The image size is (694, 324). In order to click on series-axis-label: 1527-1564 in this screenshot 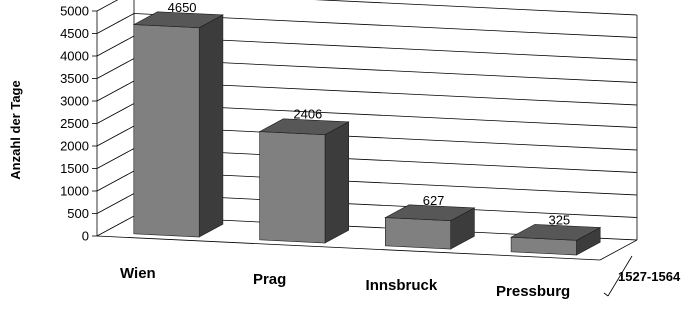, I will do `click(649, 276)`.